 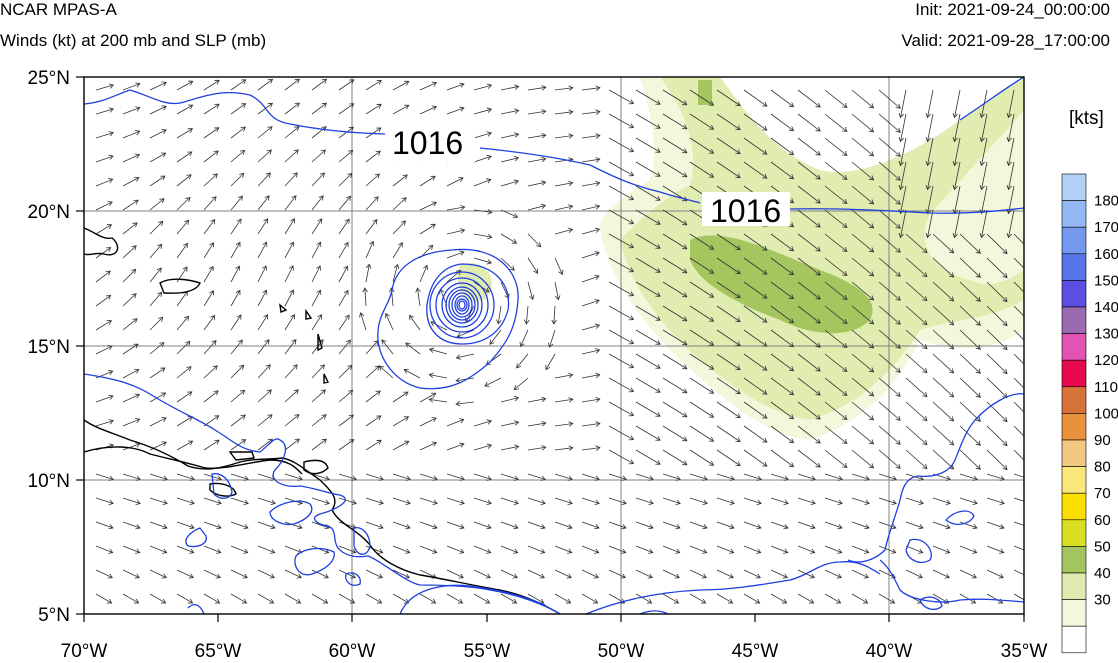 I want to click on init-time: Init: 2021-09-24_00:00:00, so click(x=1012, y=9).